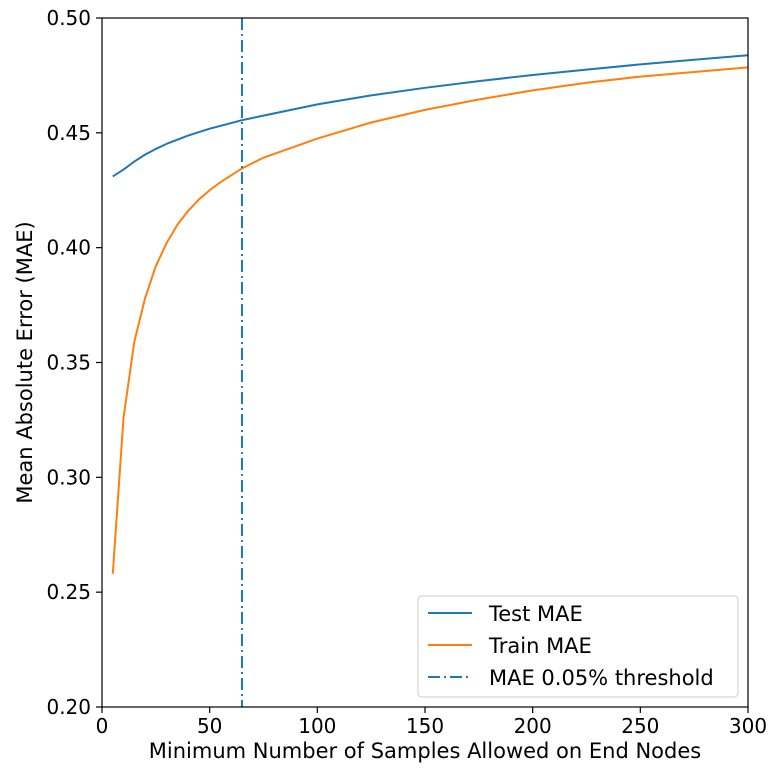 This screenshot has width=778, height=777. I want to click on x-axis: 0 50 100 150 200 250 300, so click(431, 722).